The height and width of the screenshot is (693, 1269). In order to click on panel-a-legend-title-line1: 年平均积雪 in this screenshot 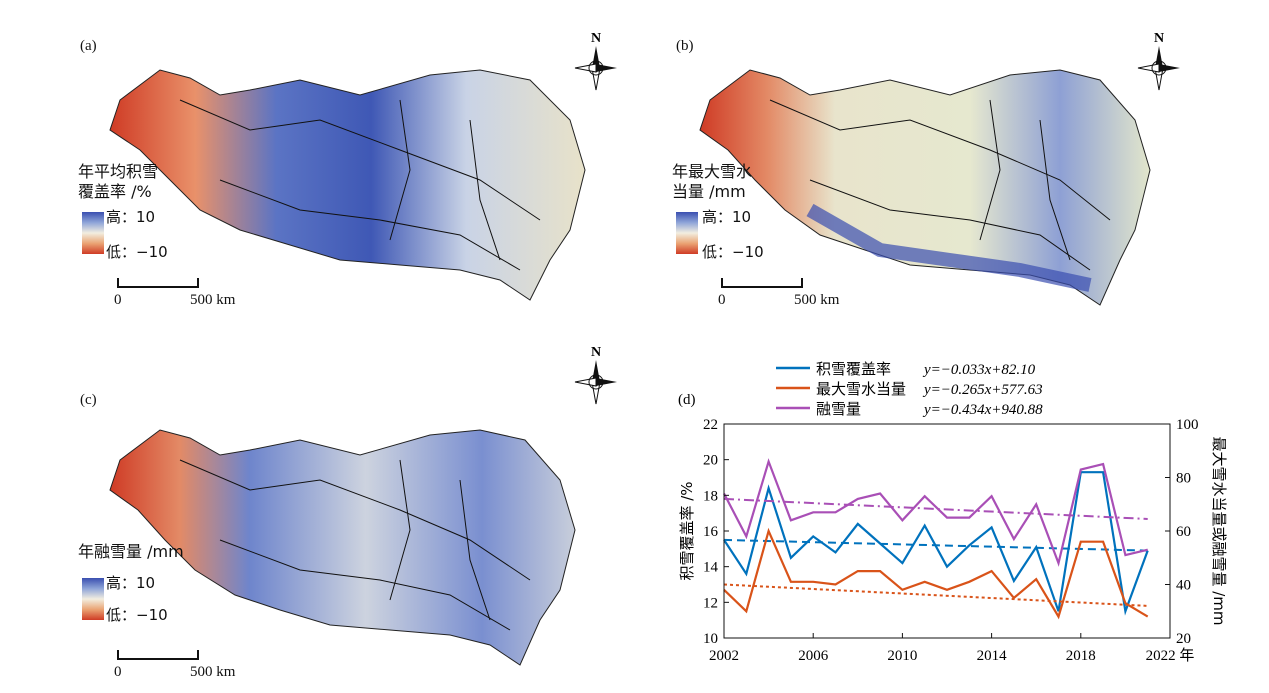, I will do `click(118, 171)`.